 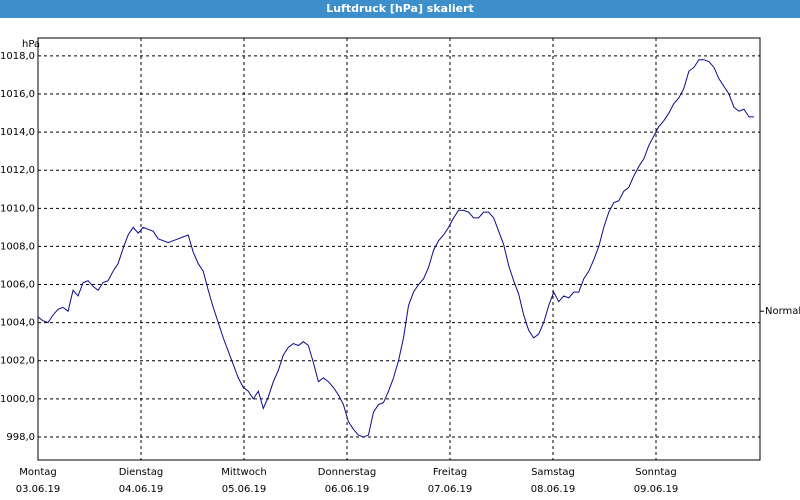 I want to click on y-tick-label: 1002,0, so click(x=17, y=361).